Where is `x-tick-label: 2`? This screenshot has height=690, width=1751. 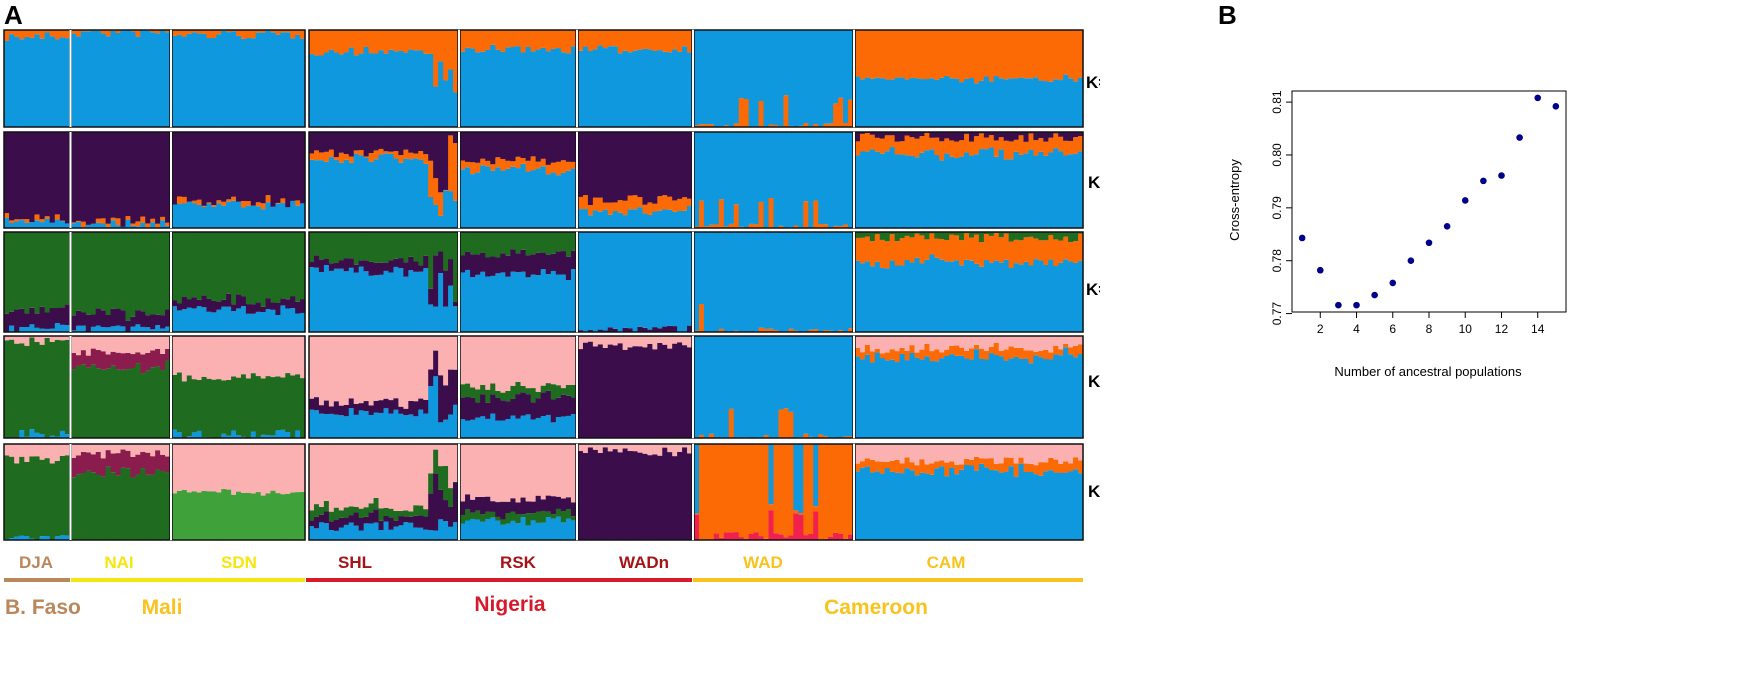
x-tick-label: 2 is located at coordinates (1320, 329).